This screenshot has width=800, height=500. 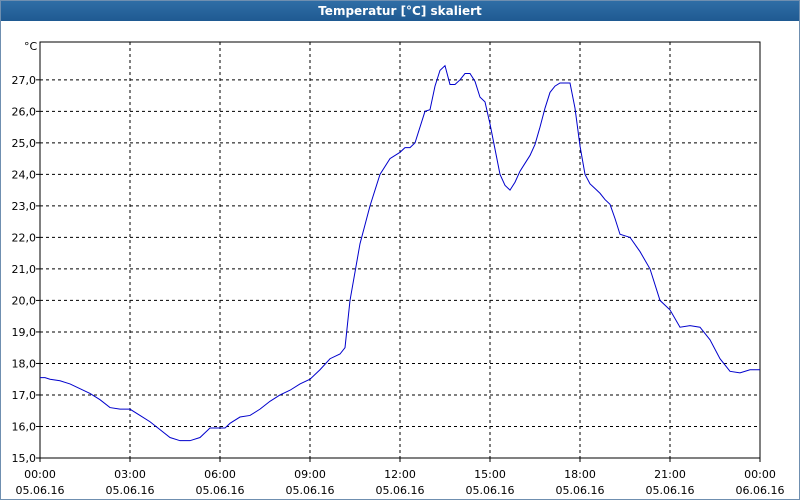 What do you see at coordinates (24, 174) in the screenshot?
I see `y-tick-label: 24,0` at bounding box center [24, 174].